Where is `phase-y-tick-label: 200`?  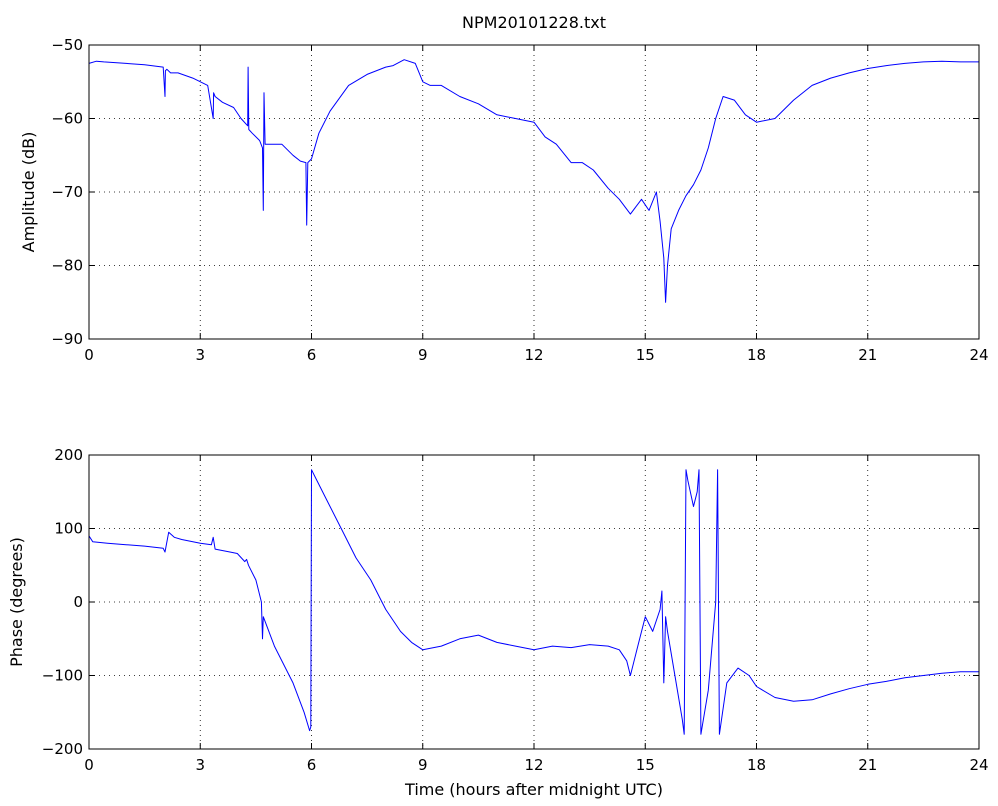 phase-y-tick-label: 200 is located at coordinates (68, 455).